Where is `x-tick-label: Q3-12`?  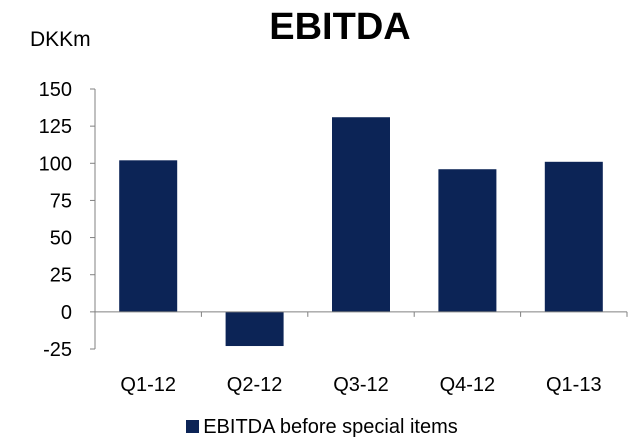 x-tick-label: Q3-12 is located at coordinates (361, 385).